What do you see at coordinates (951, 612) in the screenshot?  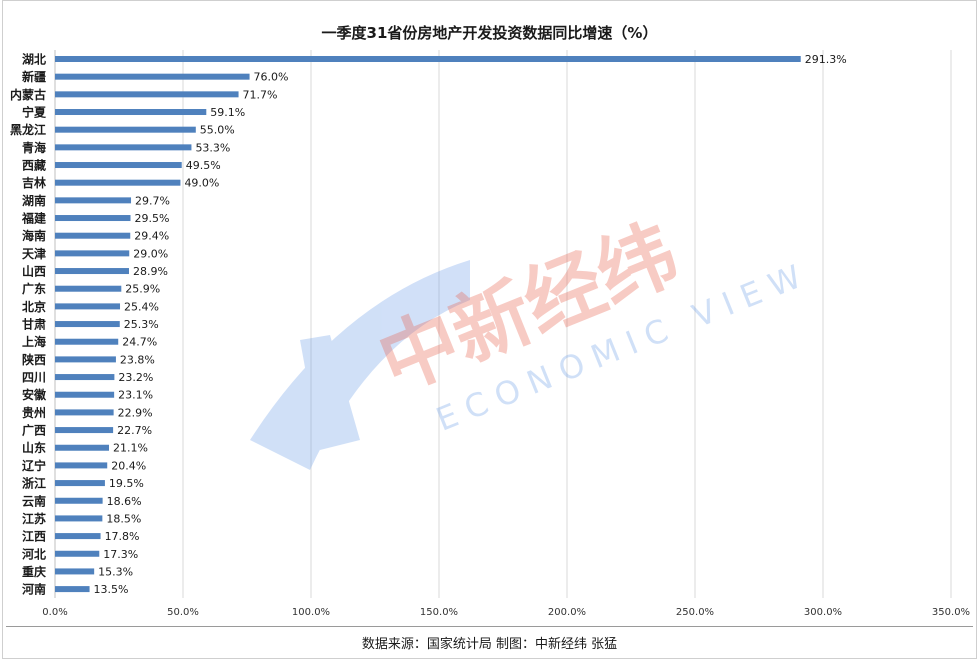 I see `x-tick-label: 350.0%` at bounding box center [951, 612].